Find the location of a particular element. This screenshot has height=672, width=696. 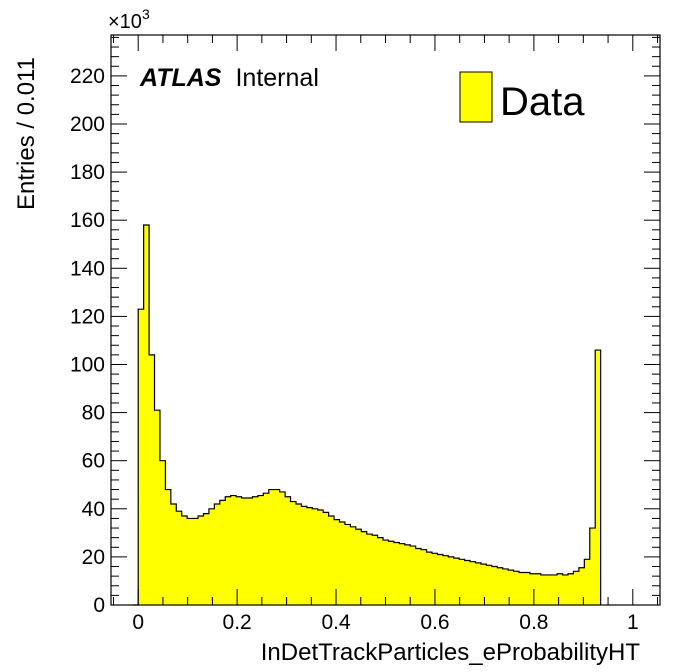

y-multiplier-label: ×10³ is located at coordinates (129, 19).